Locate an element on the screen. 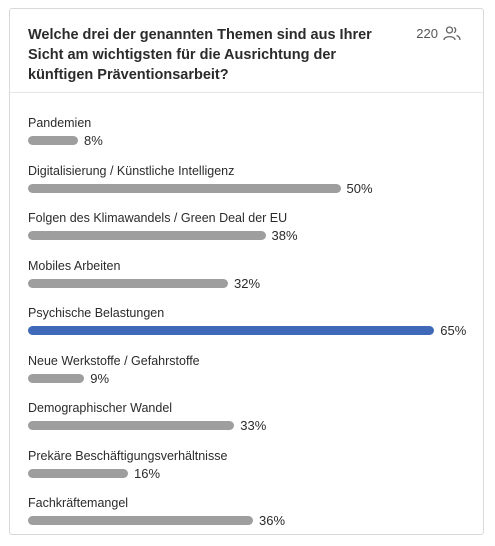  people-icon is located at coordinates (452, 33).